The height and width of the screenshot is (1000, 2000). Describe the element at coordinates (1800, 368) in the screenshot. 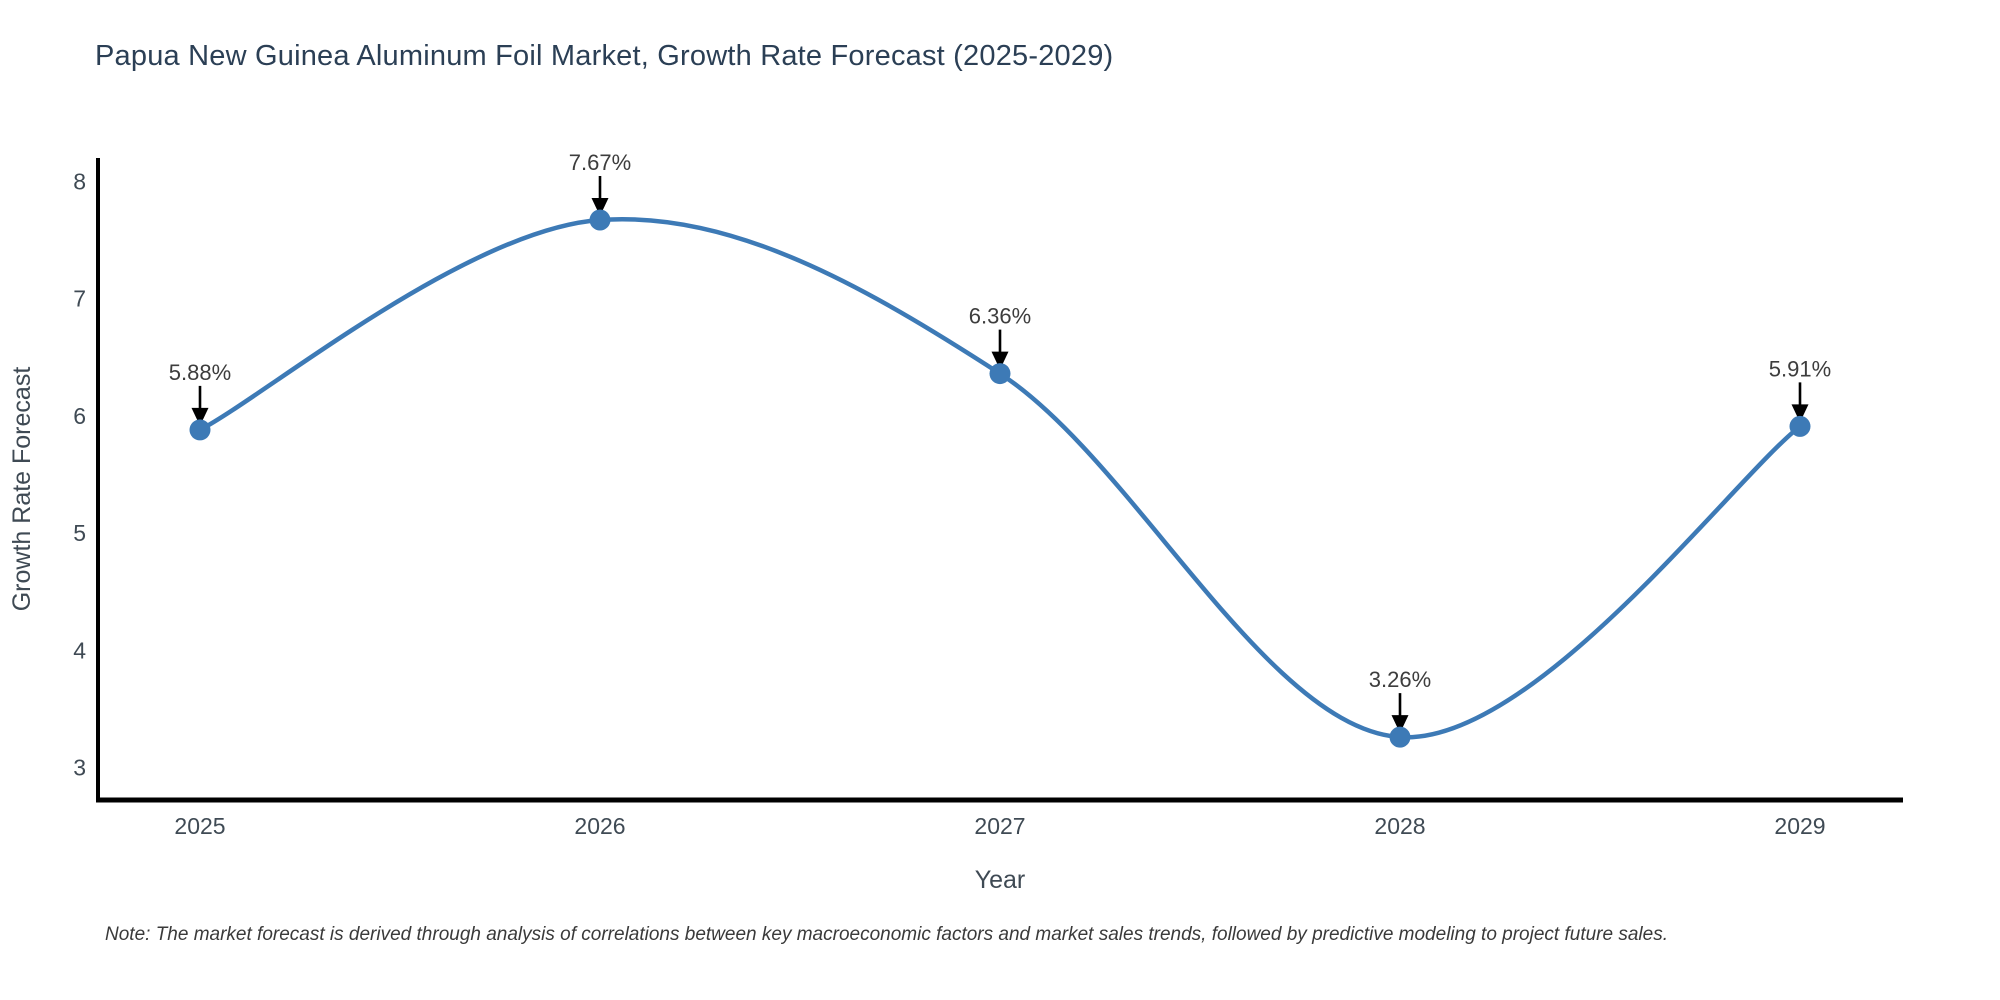

I see `point-label-2029: 5.91%` at that location.